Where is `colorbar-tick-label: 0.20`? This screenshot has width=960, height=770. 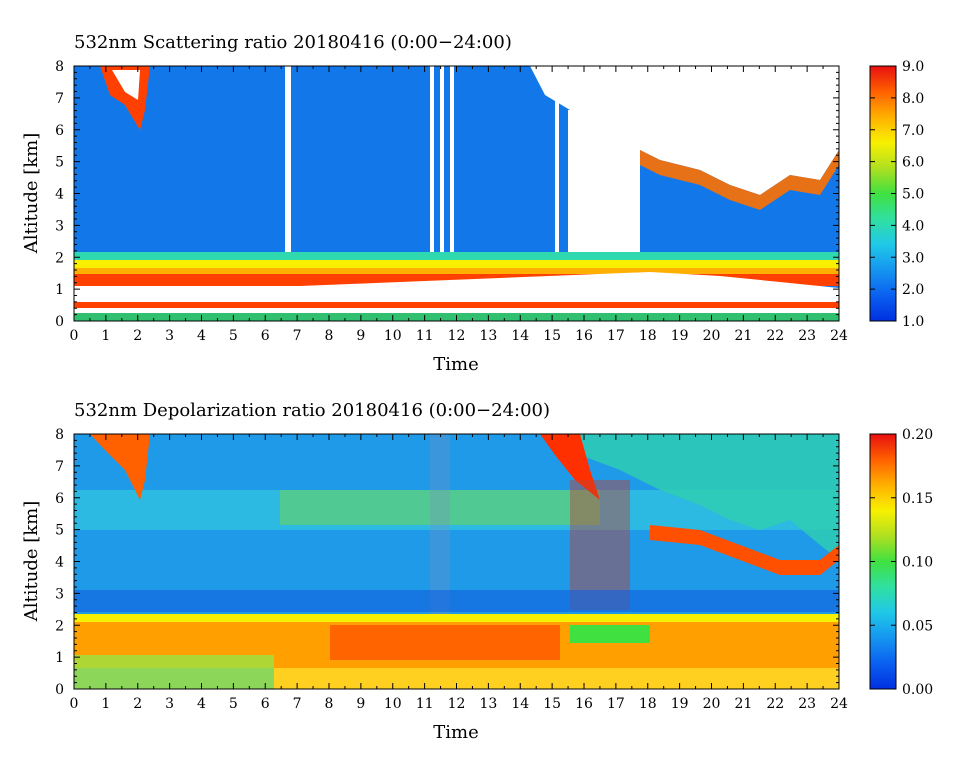
colorbar-tick-label: 0.20 is located at coordinates (917, 435).